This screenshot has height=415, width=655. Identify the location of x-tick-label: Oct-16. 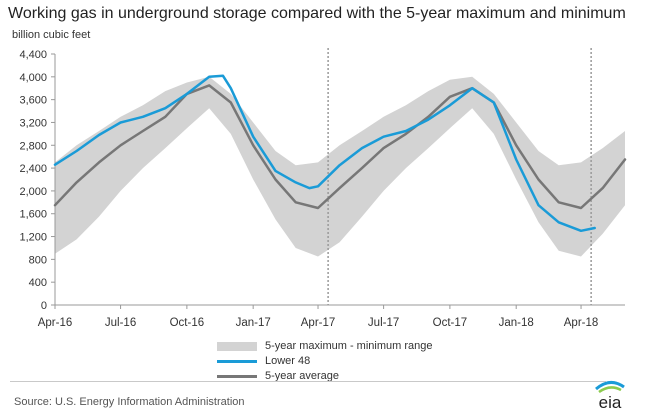
(187, 323).